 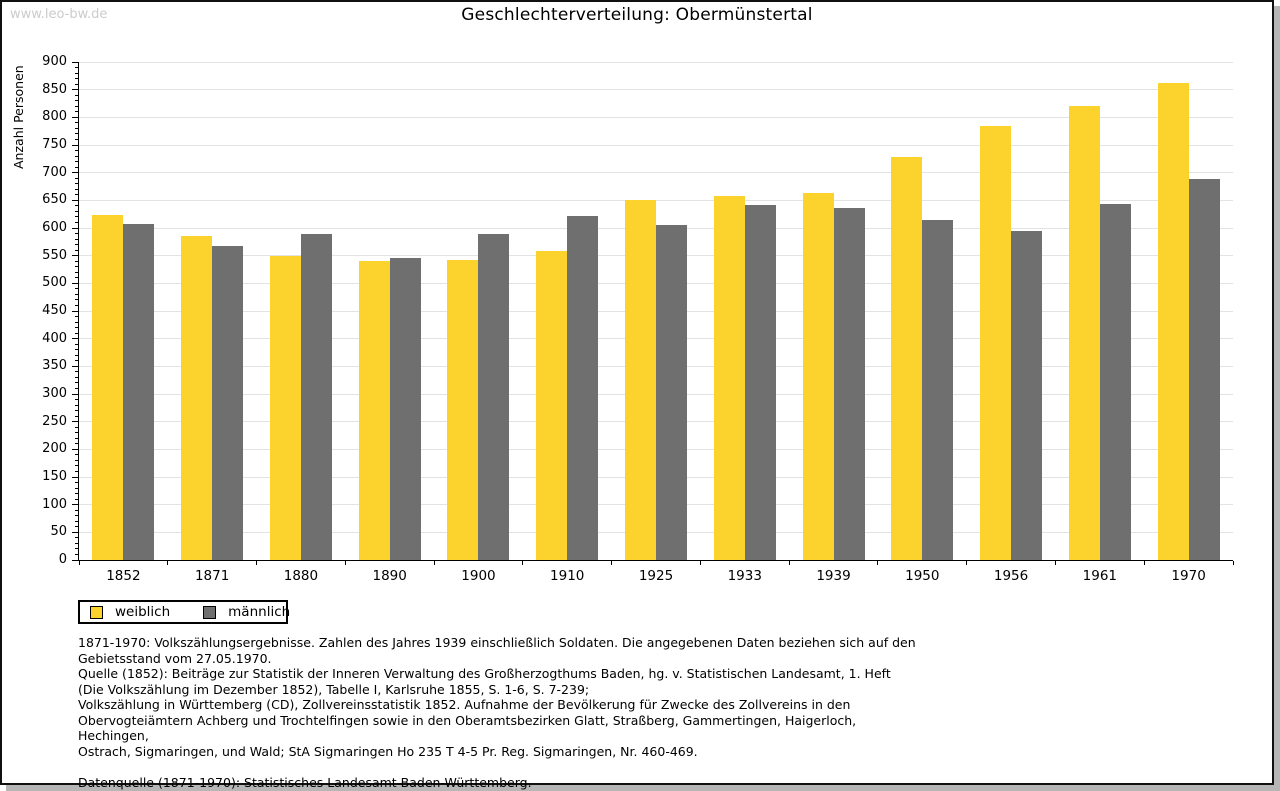 I want to click on y-tick-label-100: 100, so click(x=54, y=504).